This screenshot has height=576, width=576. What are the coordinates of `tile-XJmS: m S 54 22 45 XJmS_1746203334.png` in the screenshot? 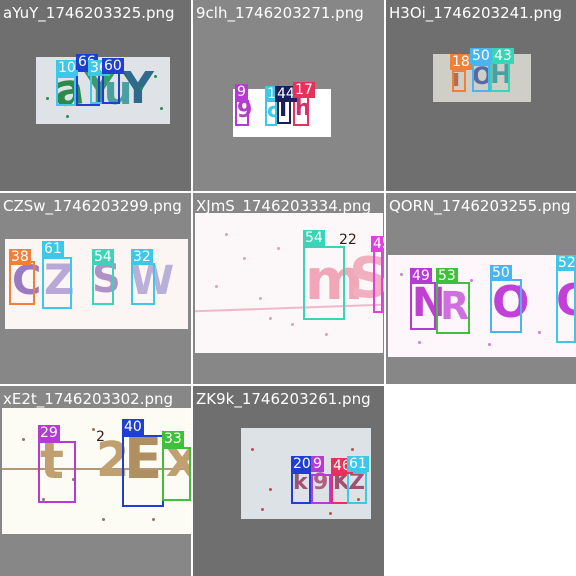 It's located at (288, 288).